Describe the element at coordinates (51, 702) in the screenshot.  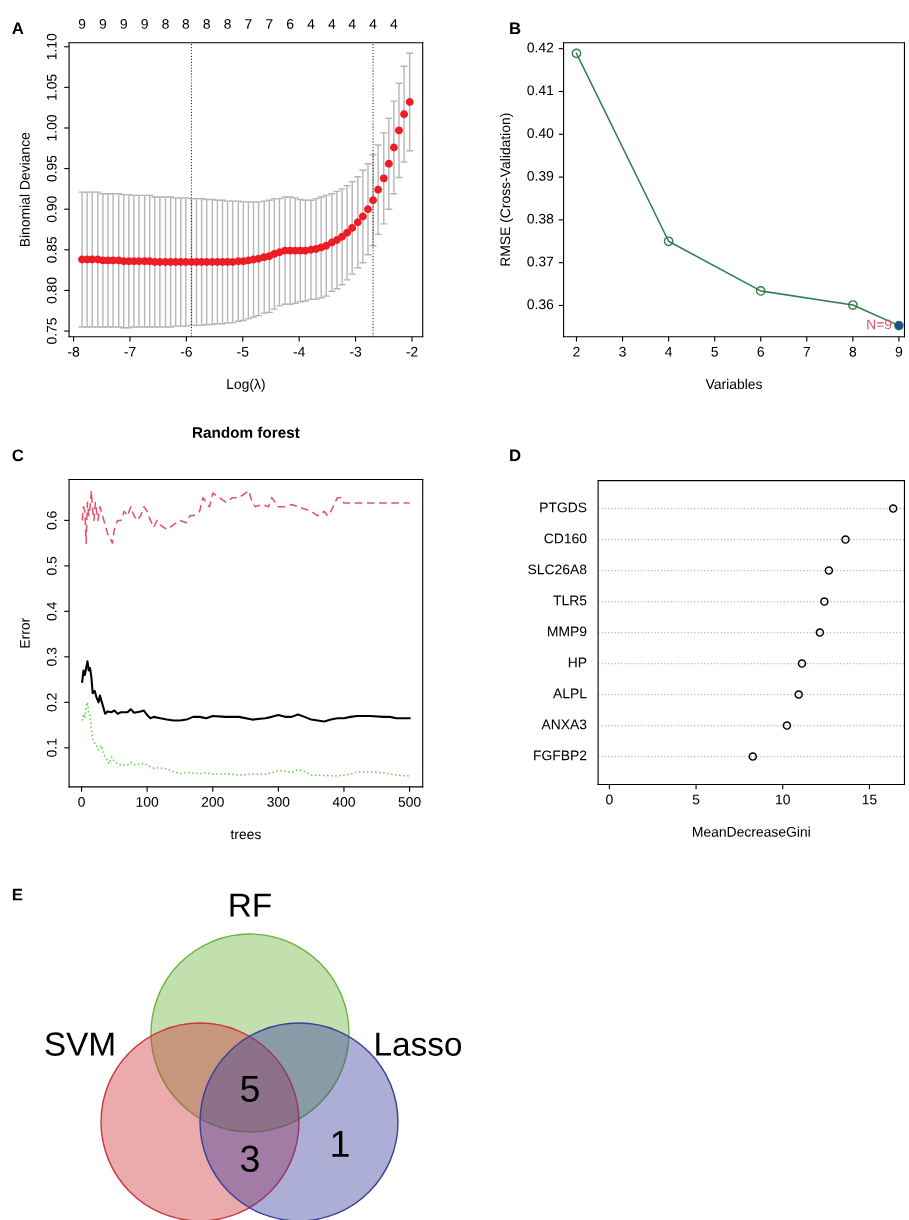
I see `y-tick-label: 0.2` at that location.